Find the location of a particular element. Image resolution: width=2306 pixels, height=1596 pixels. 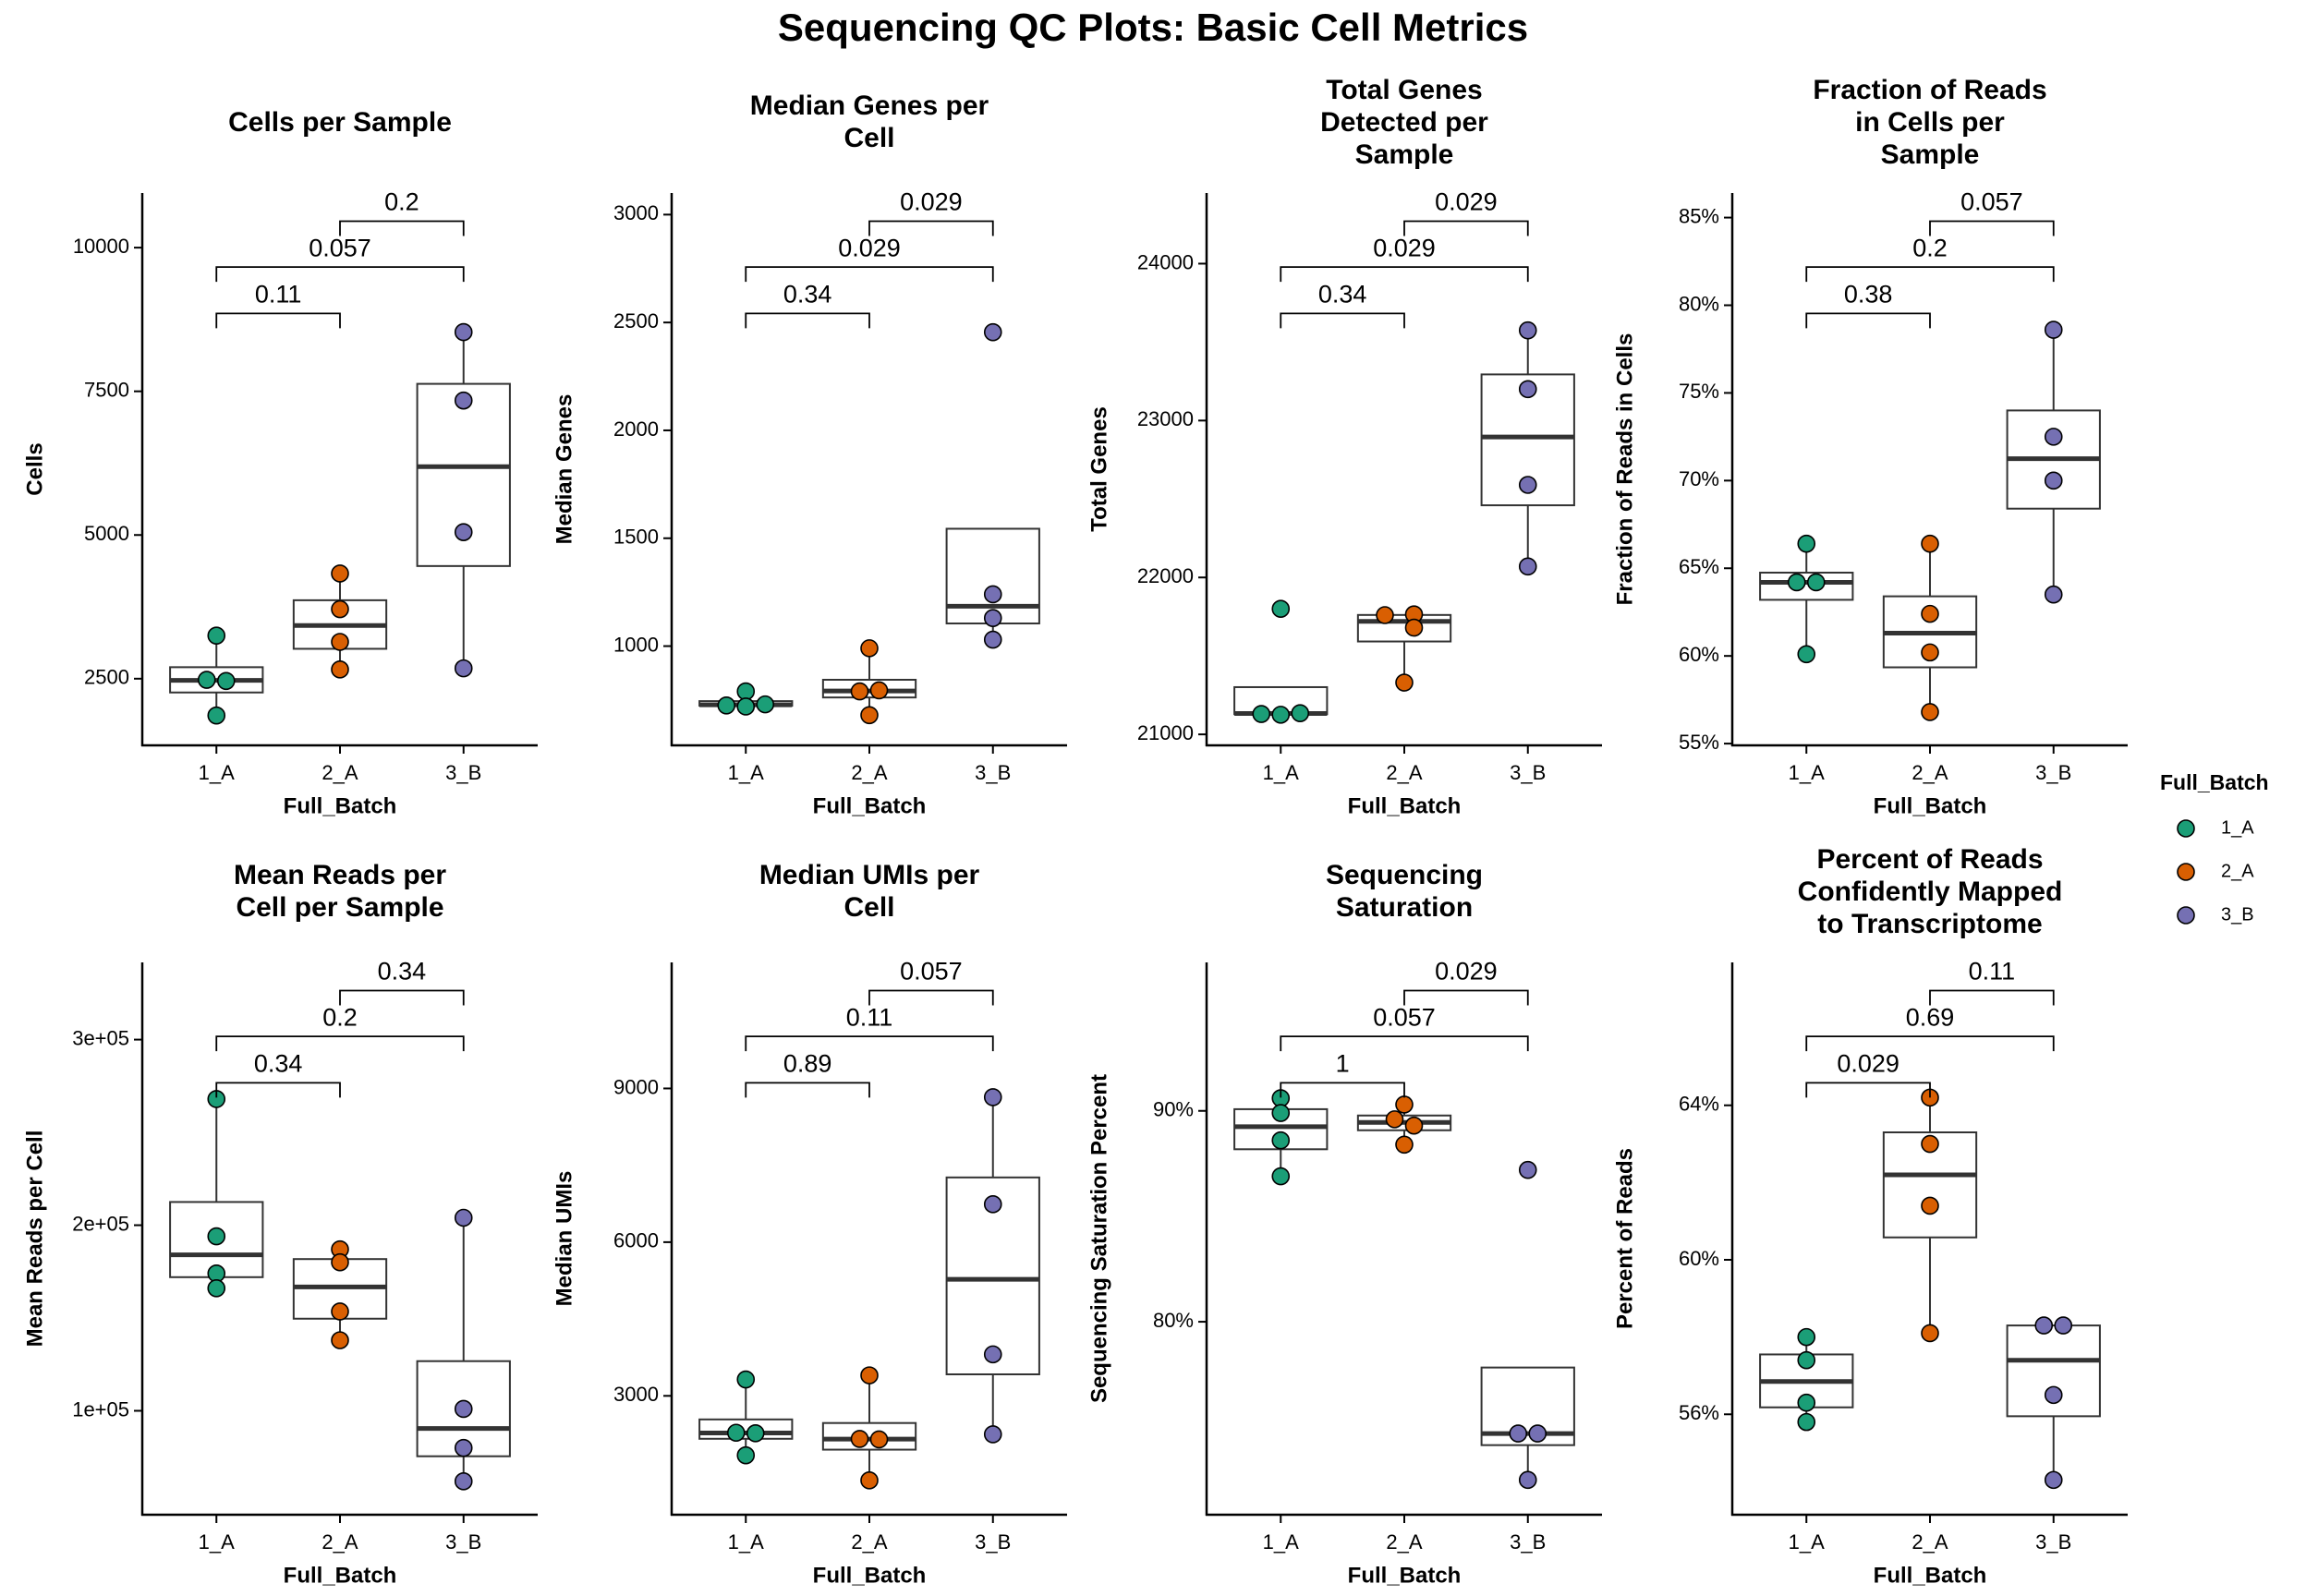

y-tick-label: 1e+05 is located at coordinates (100, 1409).